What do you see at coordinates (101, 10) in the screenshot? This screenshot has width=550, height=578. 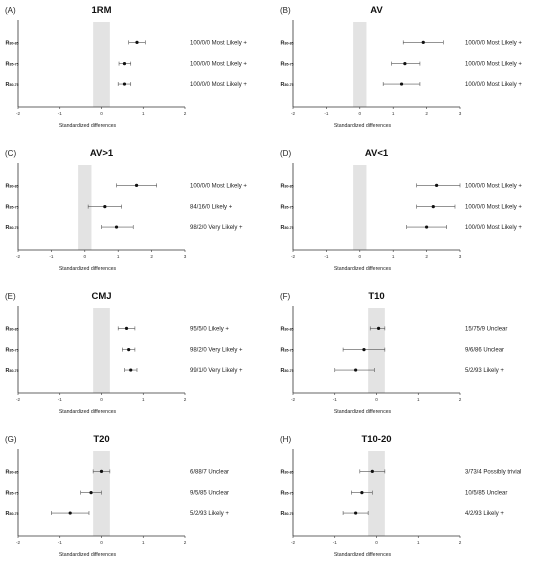 I see `panel-title: 1RM` at bounding box center [101, 10].